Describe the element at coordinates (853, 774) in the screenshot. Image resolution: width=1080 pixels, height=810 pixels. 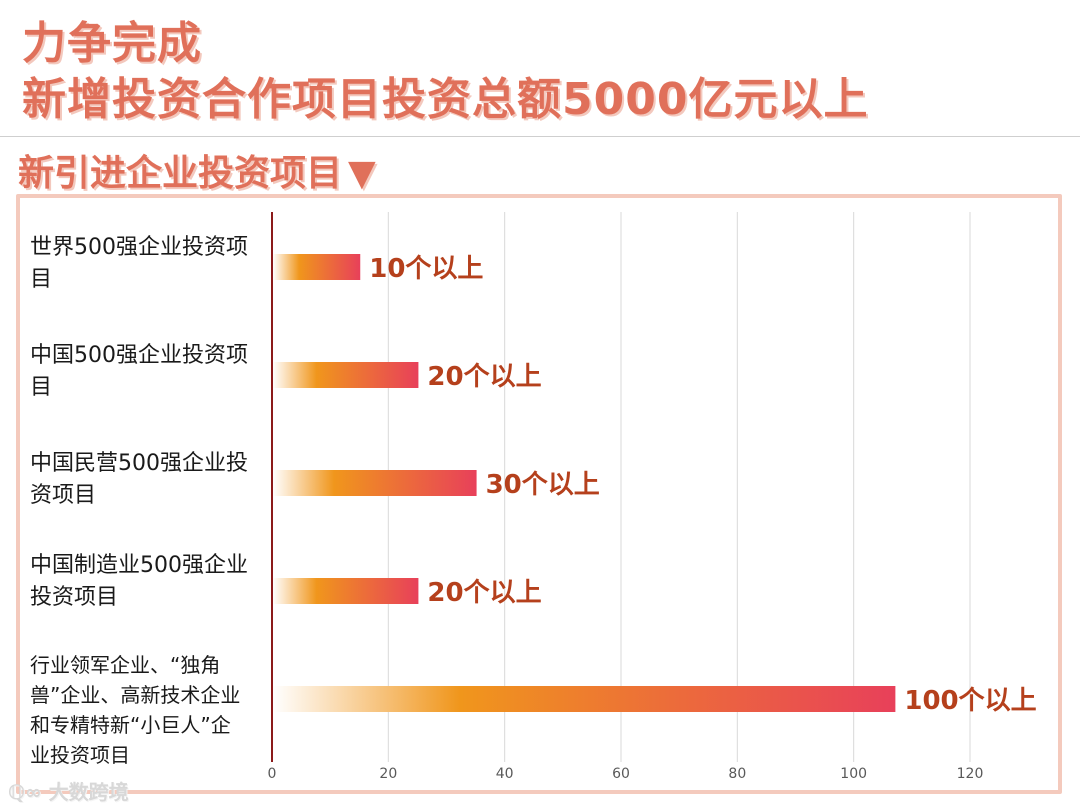
I see `x-tick-label: 100` at that location.